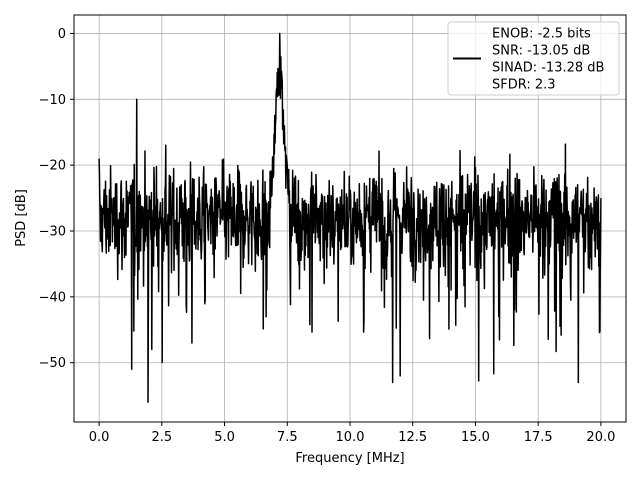 The width and height of the screenshot is (640, 480). Describe the element at coordinates (350, 437) in the screenshot. I see `x-tick-label: 10.0` at that location.